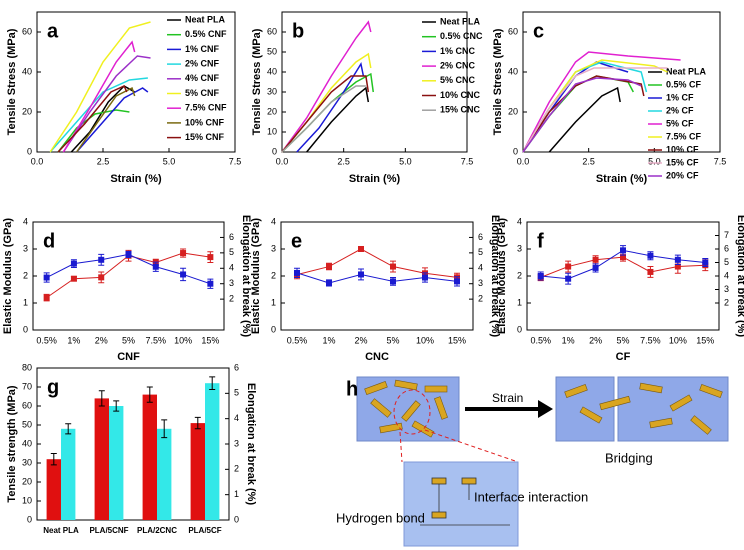 The height and width of the screenshot is (550, 744). Describe the element at coordinates (202, 63) in the screenshot. I see `legend-label: 2% CNF` at that location.